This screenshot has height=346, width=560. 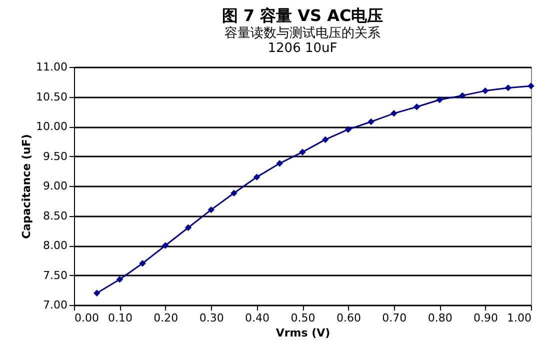 I want to click on y-tick-label: 8.00, so click(x=55, y=245).